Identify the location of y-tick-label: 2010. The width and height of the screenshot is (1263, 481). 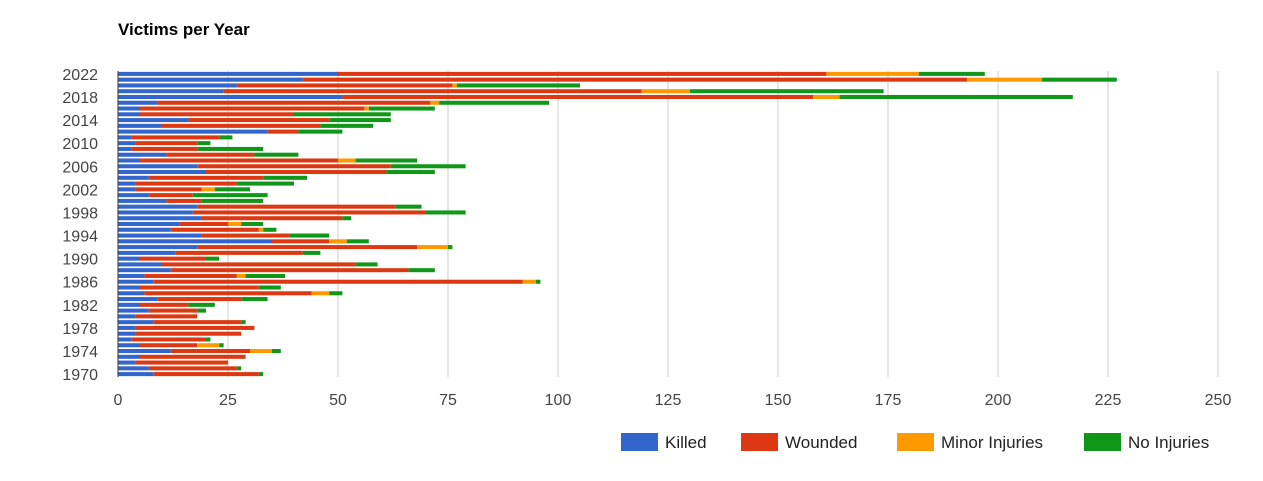
(80, 144).